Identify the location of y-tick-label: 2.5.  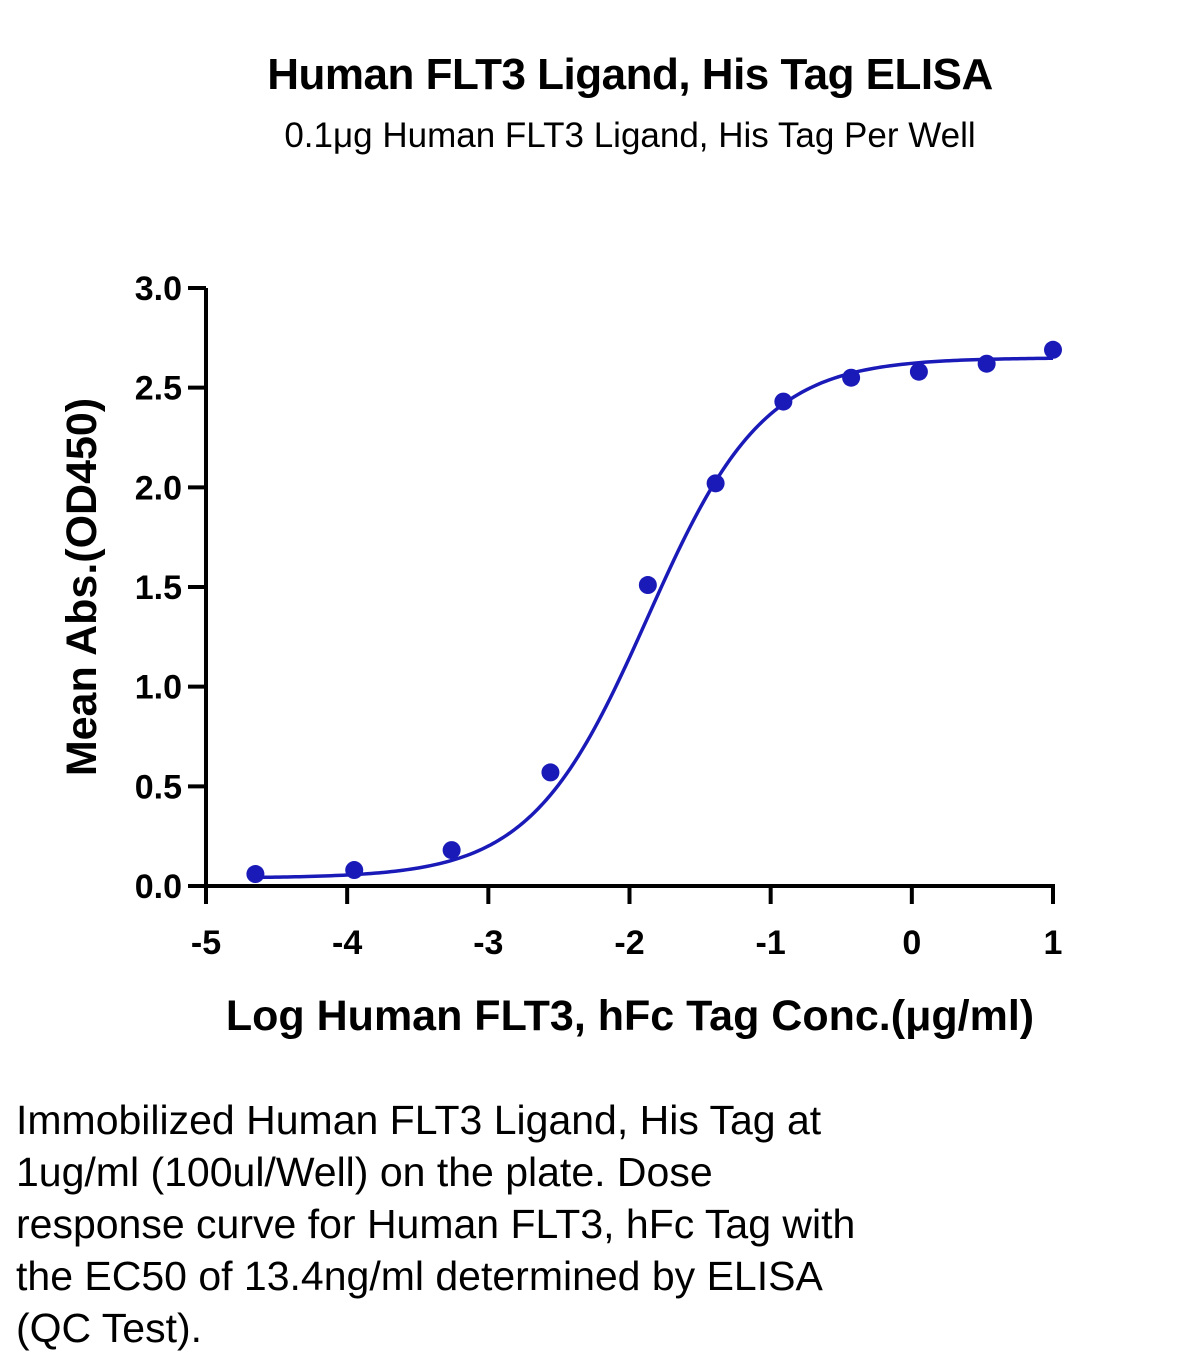
(158, 389).